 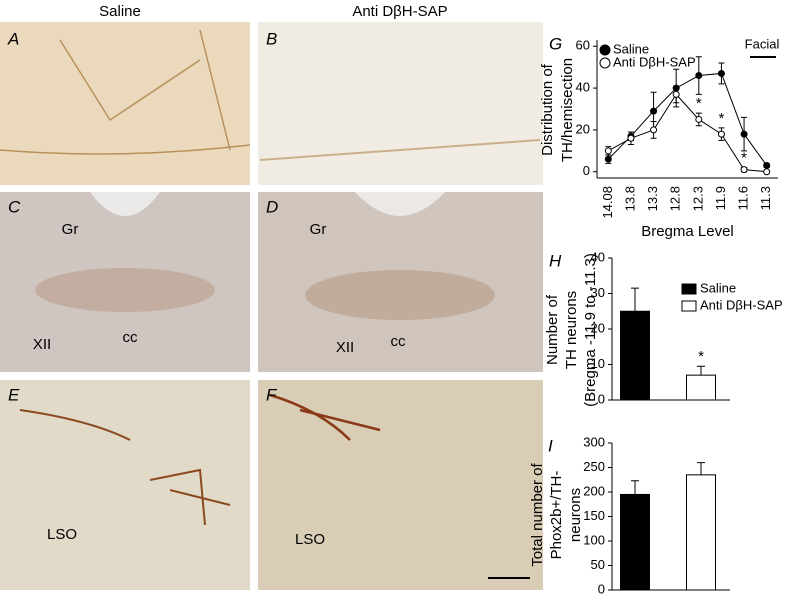 What do you see at coordinates (594, 539) in the screenshot?
I see `y-tick-label: 100` at bounding box center [594, 539].